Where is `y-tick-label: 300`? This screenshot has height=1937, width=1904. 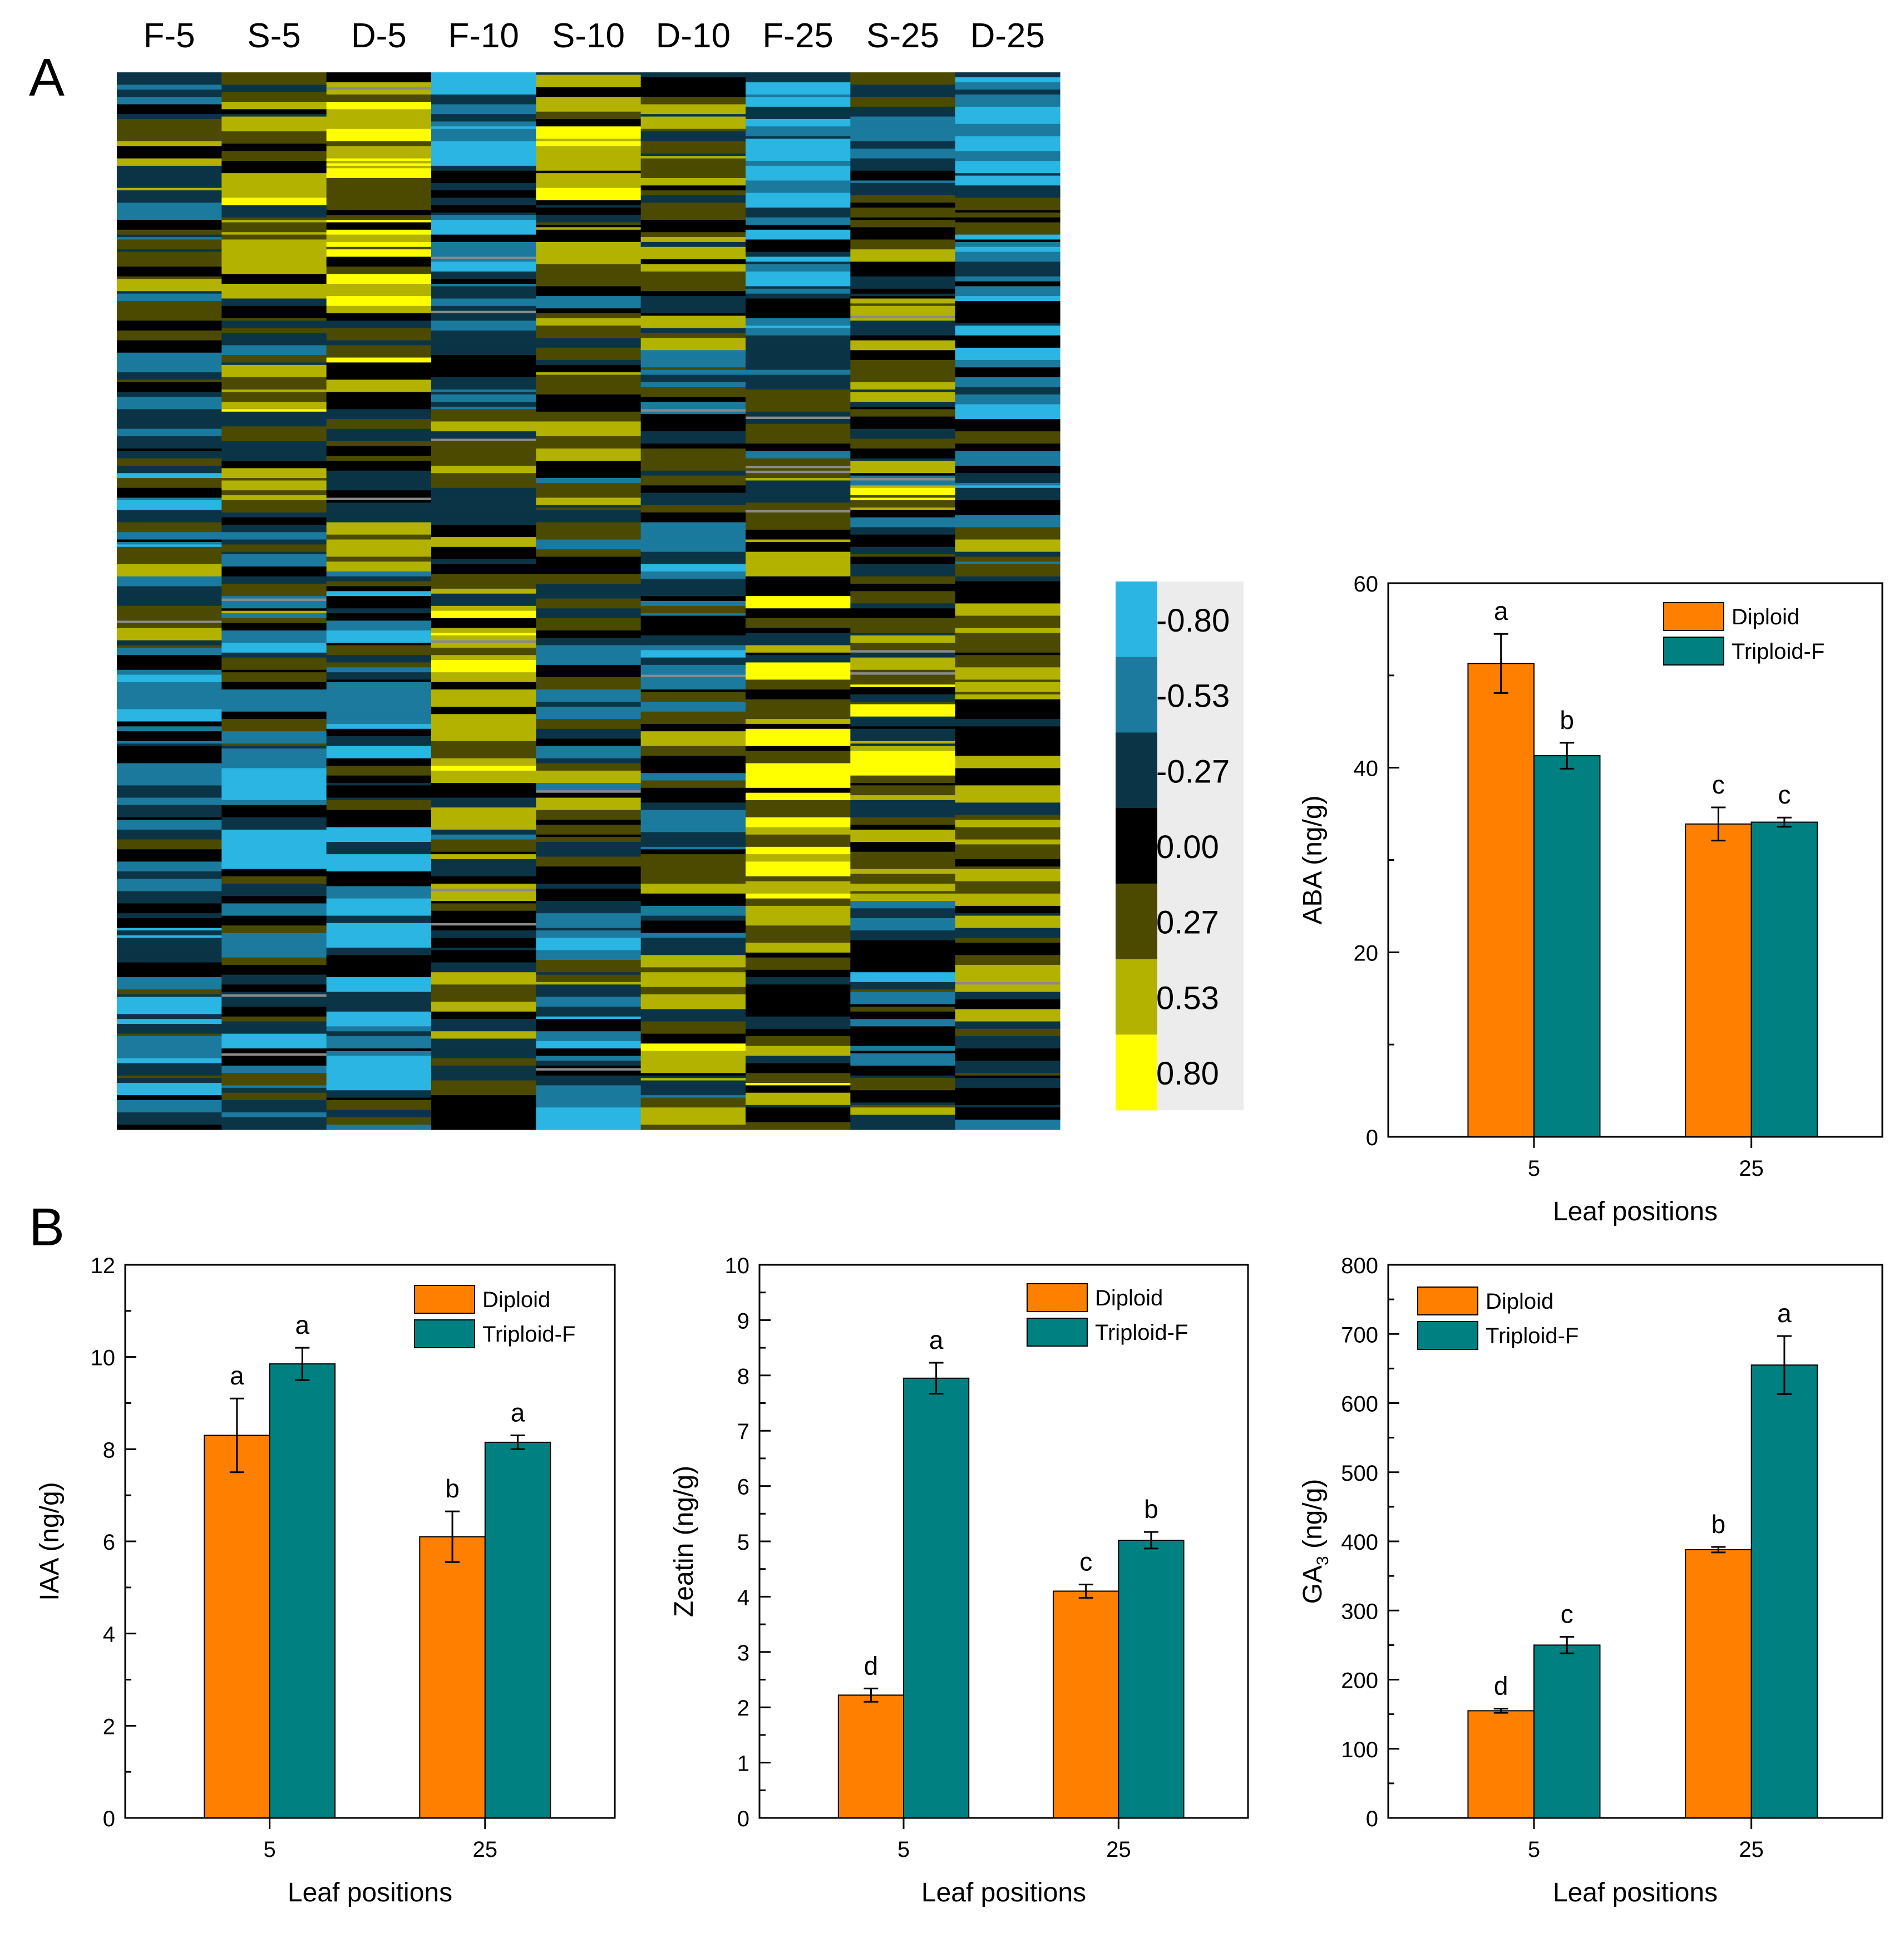 y-tick-label: 300 is located at coordinates (1359, 1612).